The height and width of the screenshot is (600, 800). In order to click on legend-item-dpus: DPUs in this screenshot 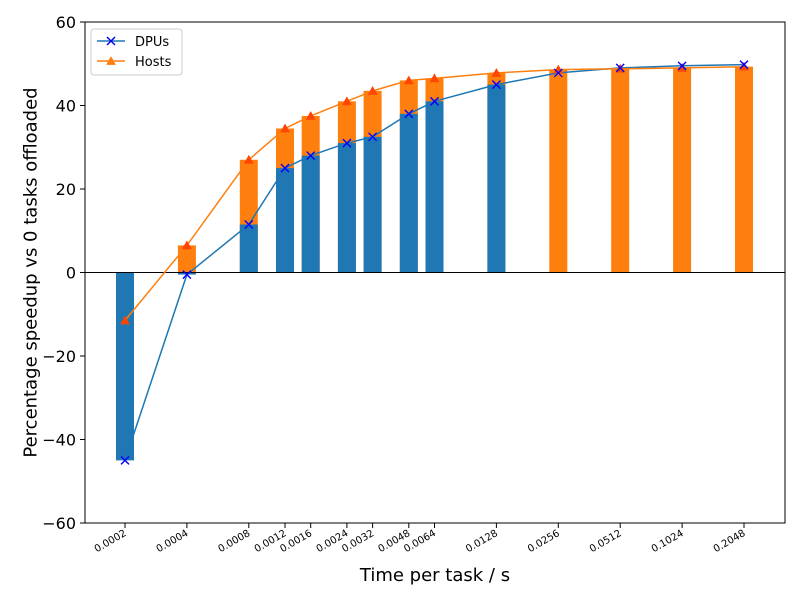, I will do `click(133, 42)`.